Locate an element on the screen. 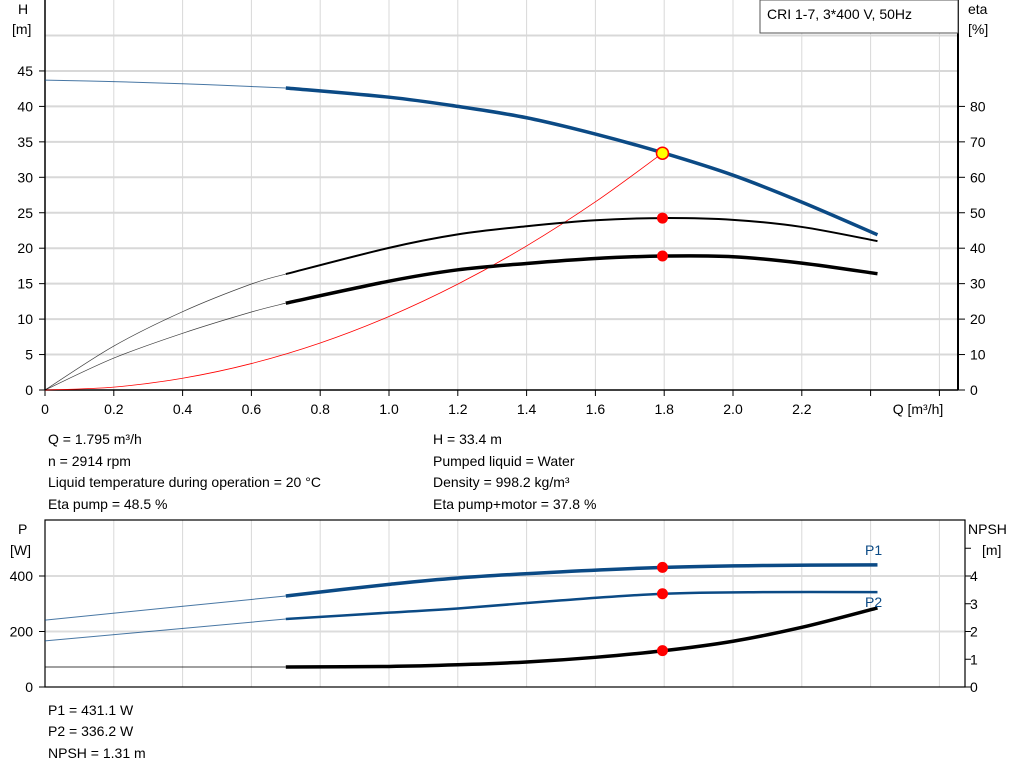  x-tick-label: 2.0 is located at coordinates (733, 409).